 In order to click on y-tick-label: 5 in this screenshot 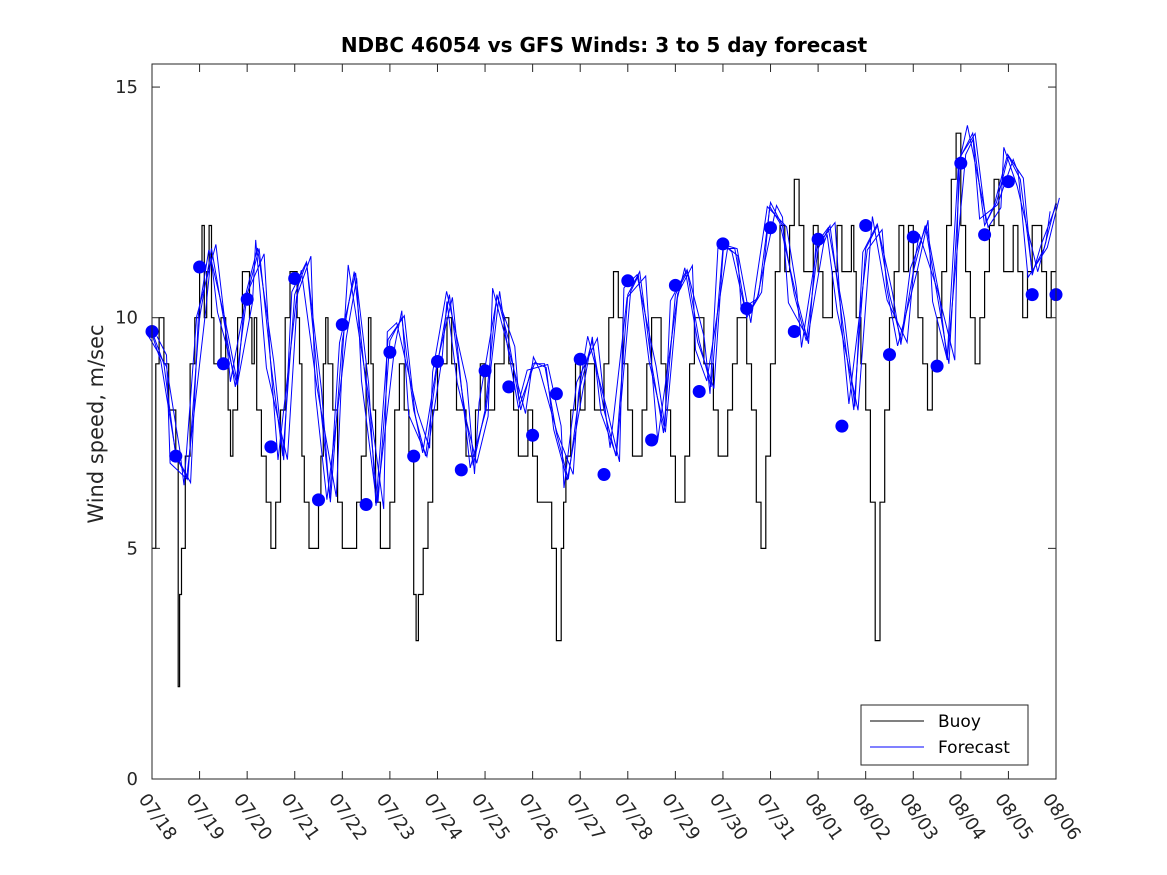, I will do `click(132, 548)`.